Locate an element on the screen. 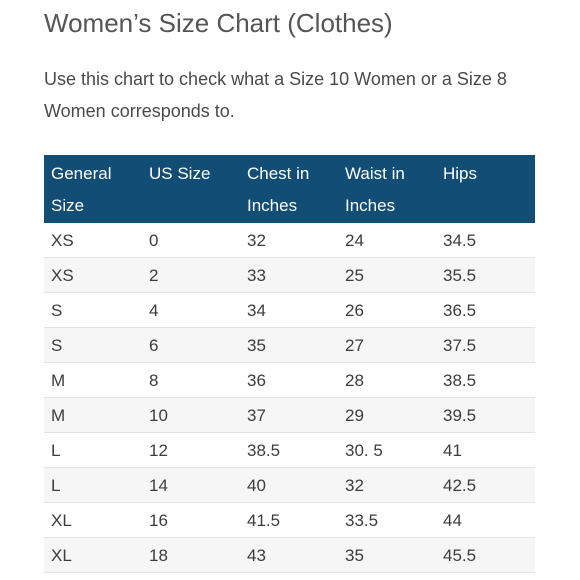 The height and width of the screenshot is (580, 580). cell-chest: 37 is located at coordinates (289, 415).